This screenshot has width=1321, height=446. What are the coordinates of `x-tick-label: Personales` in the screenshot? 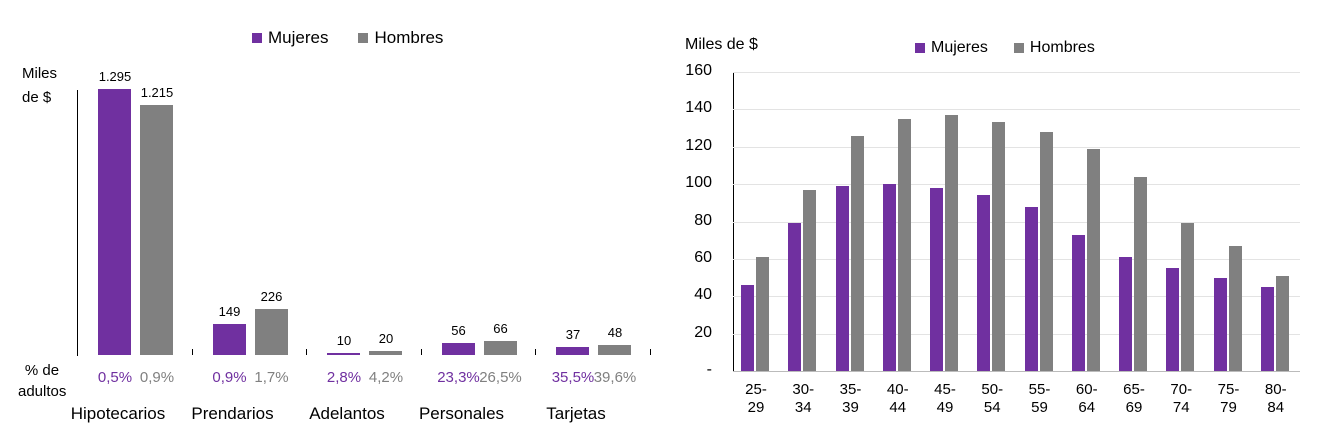 It's located at (461, 413).